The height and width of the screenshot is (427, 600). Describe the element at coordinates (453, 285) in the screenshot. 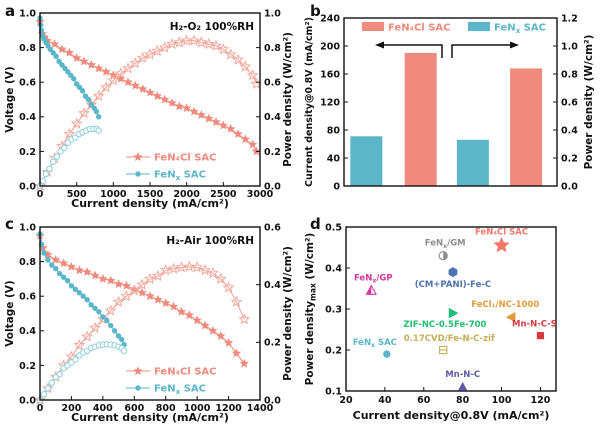

I see `svg-text: (CM+PANI)-Fe-C` at that location.